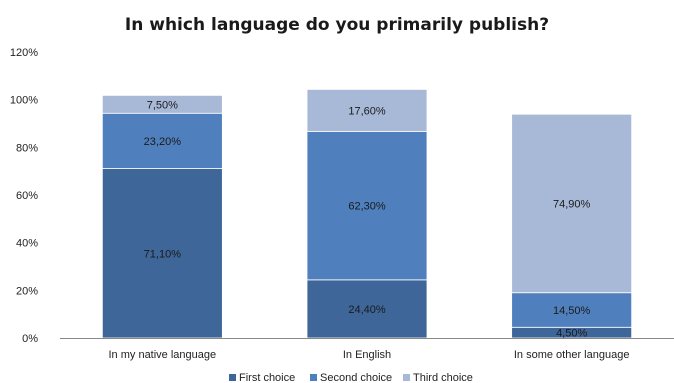 The image size is (674, 383). I want to click on data-label-1-1: 71,10%, so click(163, 254).